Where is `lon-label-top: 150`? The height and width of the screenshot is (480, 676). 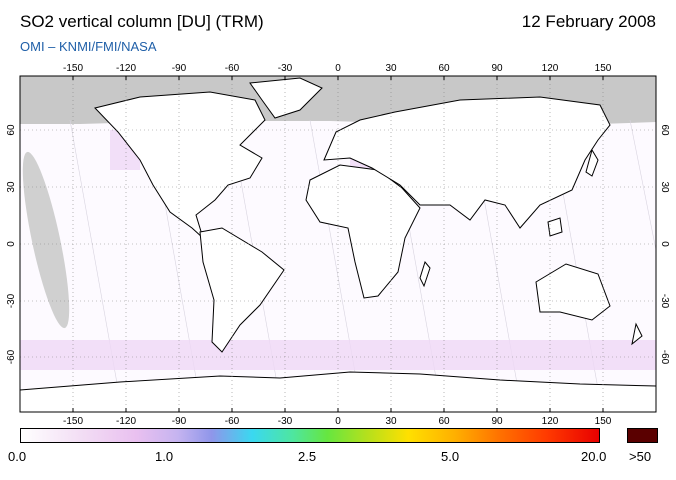 lon-label-top: 150 is located at coordinates (603, 68).